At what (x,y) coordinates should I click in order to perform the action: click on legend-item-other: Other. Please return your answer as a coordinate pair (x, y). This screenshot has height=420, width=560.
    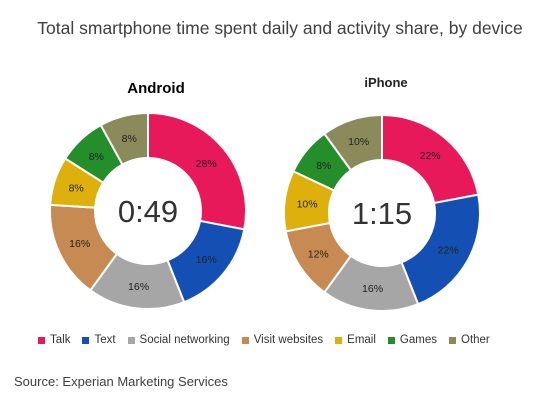
    Looking at the image, I should click on (469, 340).